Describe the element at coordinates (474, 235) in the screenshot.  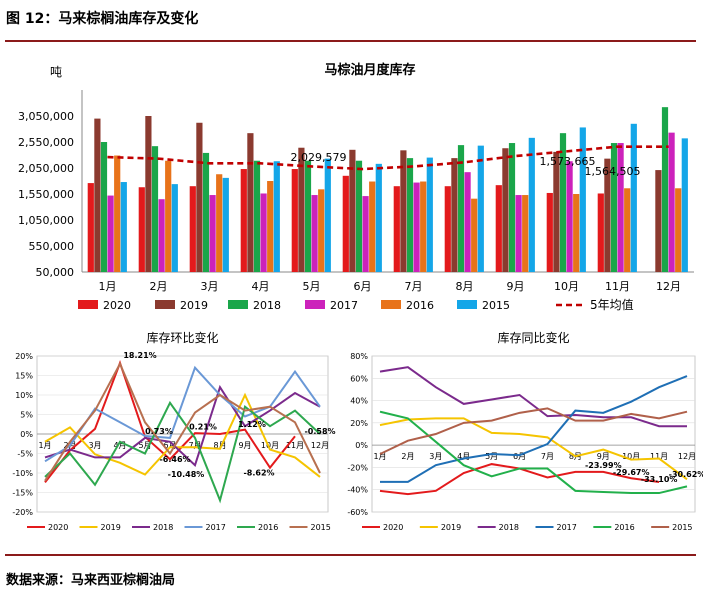
I see `bar-2016-8月` at that location.